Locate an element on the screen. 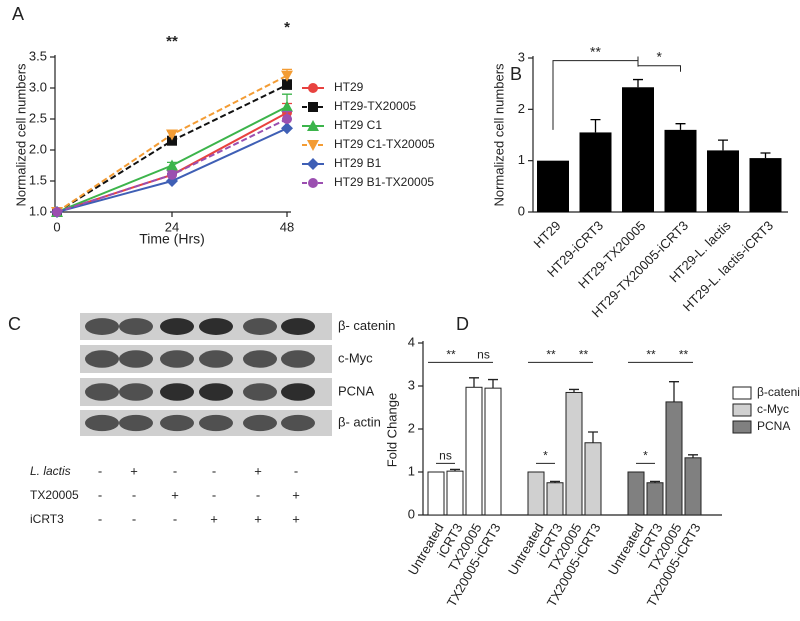  panel-label: C is located at coordinates (14, 324).